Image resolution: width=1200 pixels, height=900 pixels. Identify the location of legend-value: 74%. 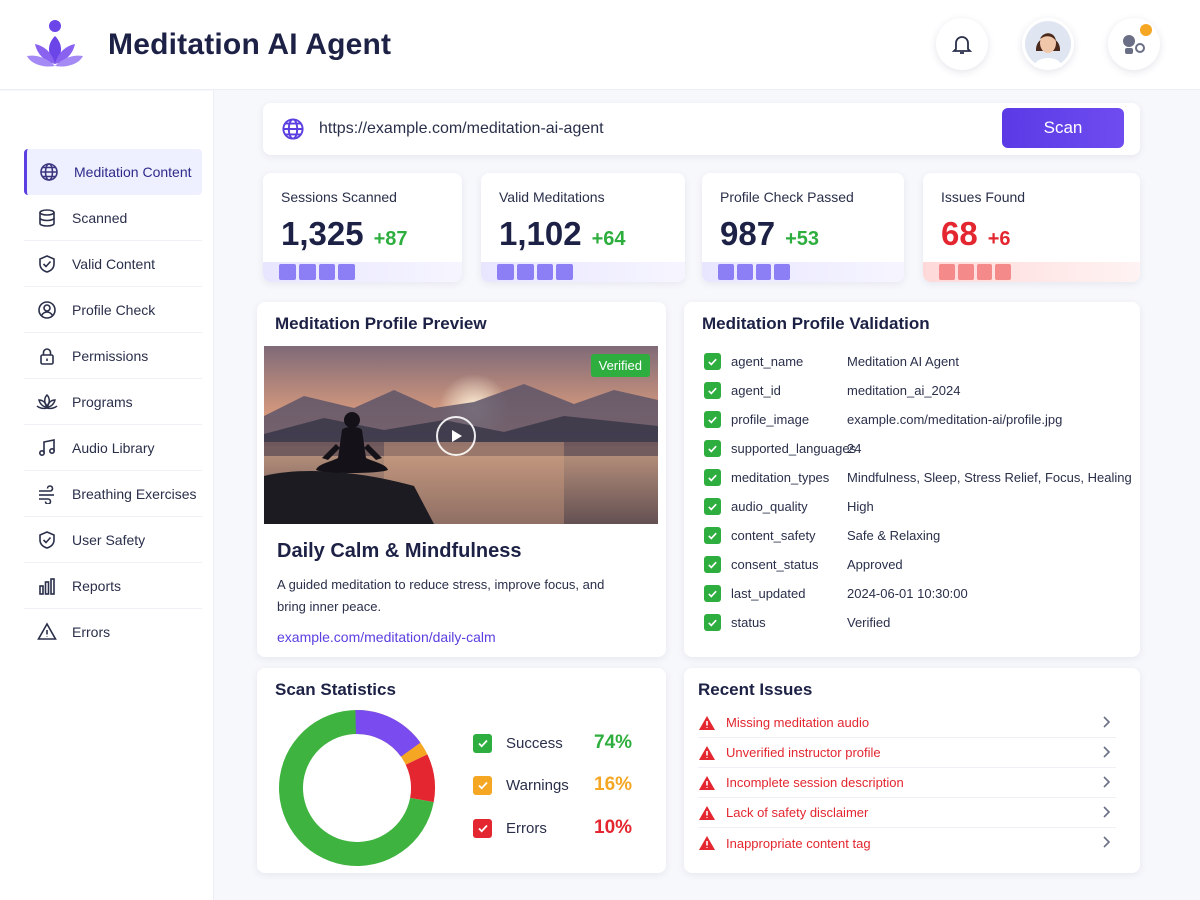
(613, 742).